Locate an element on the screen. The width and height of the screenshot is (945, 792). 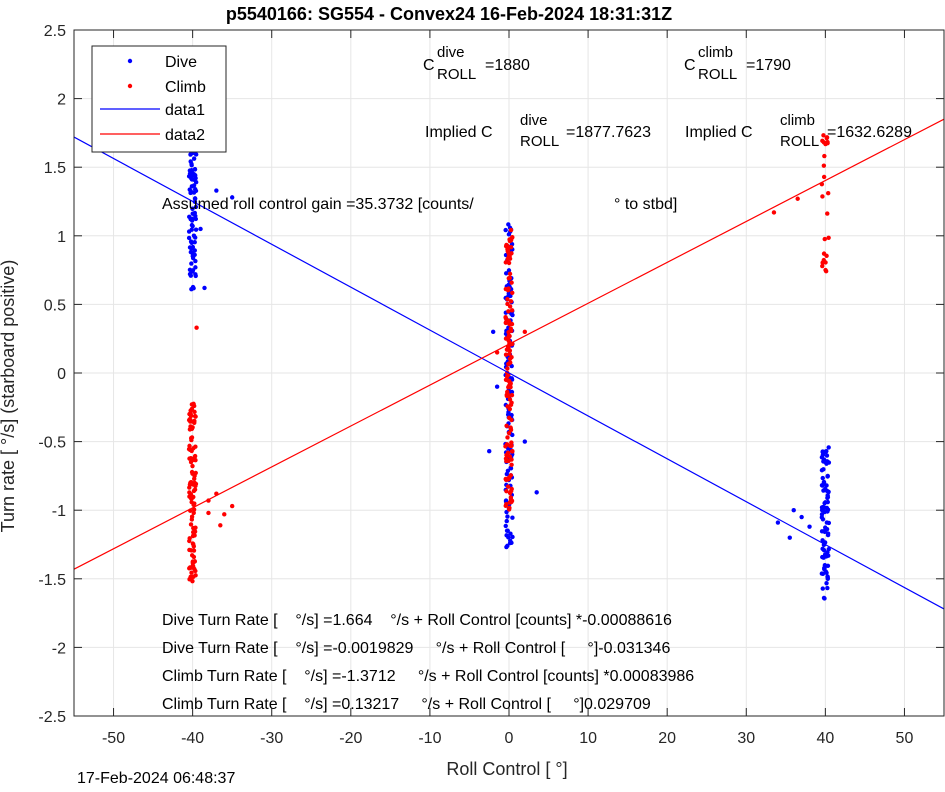
legend-item-data2: data2 is located at coordinates (152, 135).